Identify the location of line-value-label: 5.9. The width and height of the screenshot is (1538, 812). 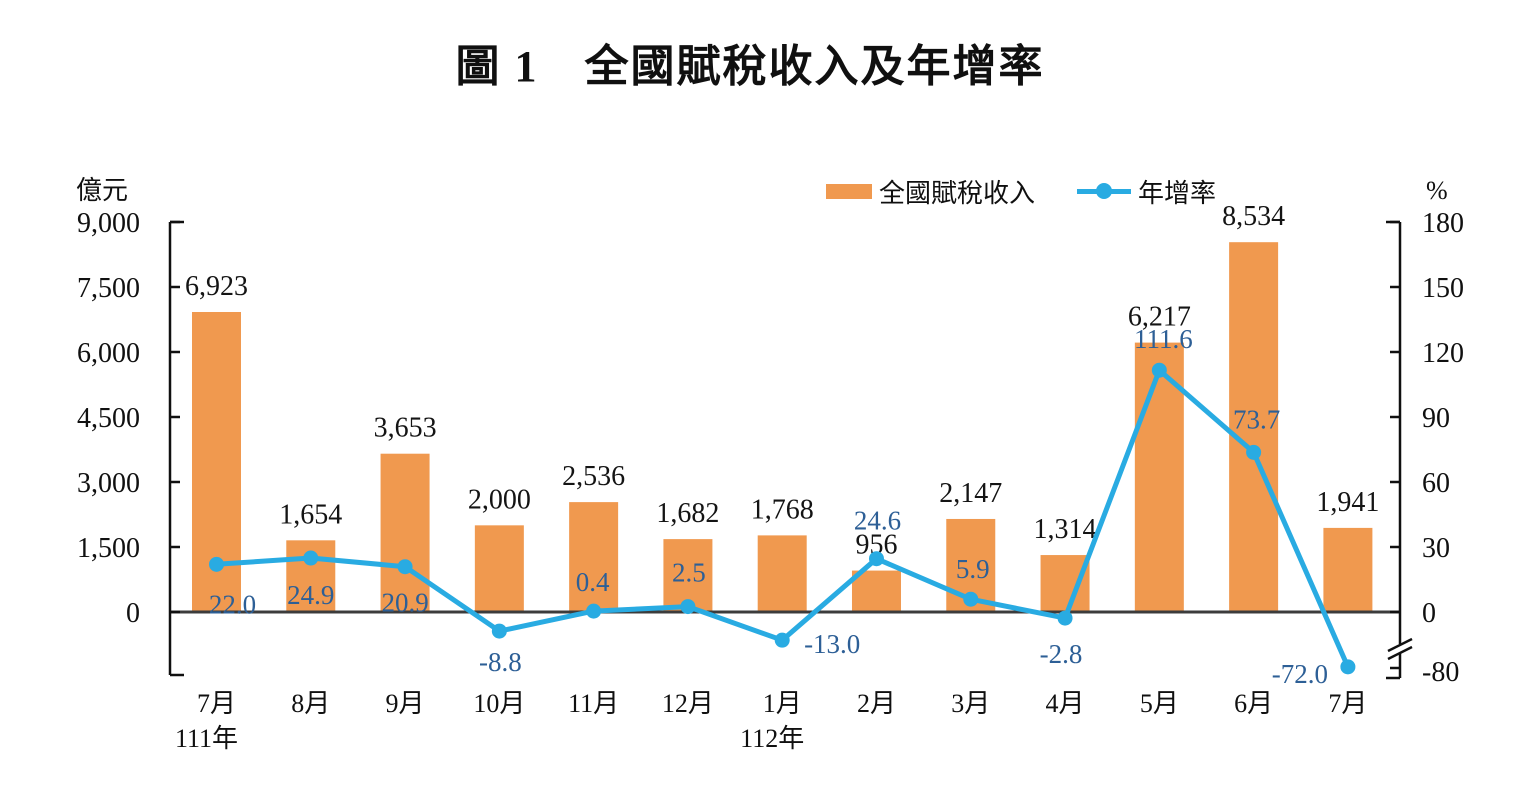
(973, 569).